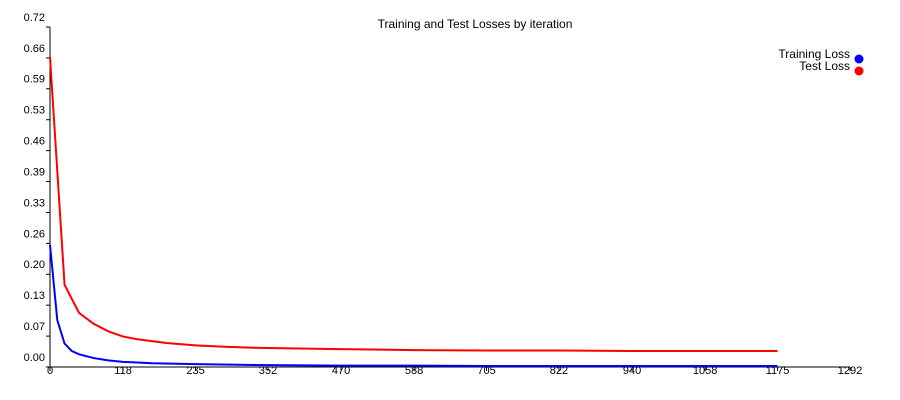  What do you see at coordinates (268, 371) in the screenshot?
I see `x-tick-label: 352` at bounding box center [268, 371].